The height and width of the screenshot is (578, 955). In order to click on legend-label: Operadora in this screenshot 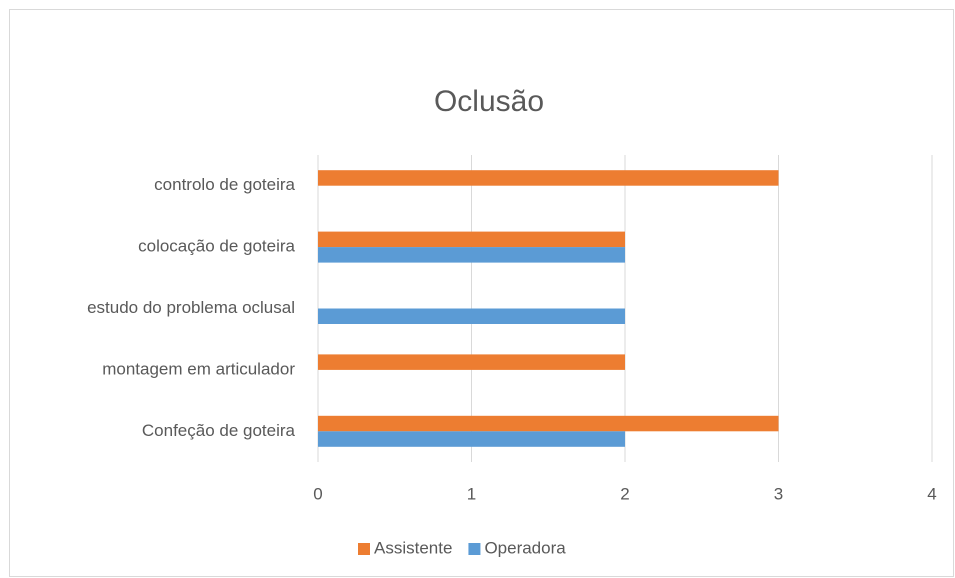, I will do `click(525, 547)`.